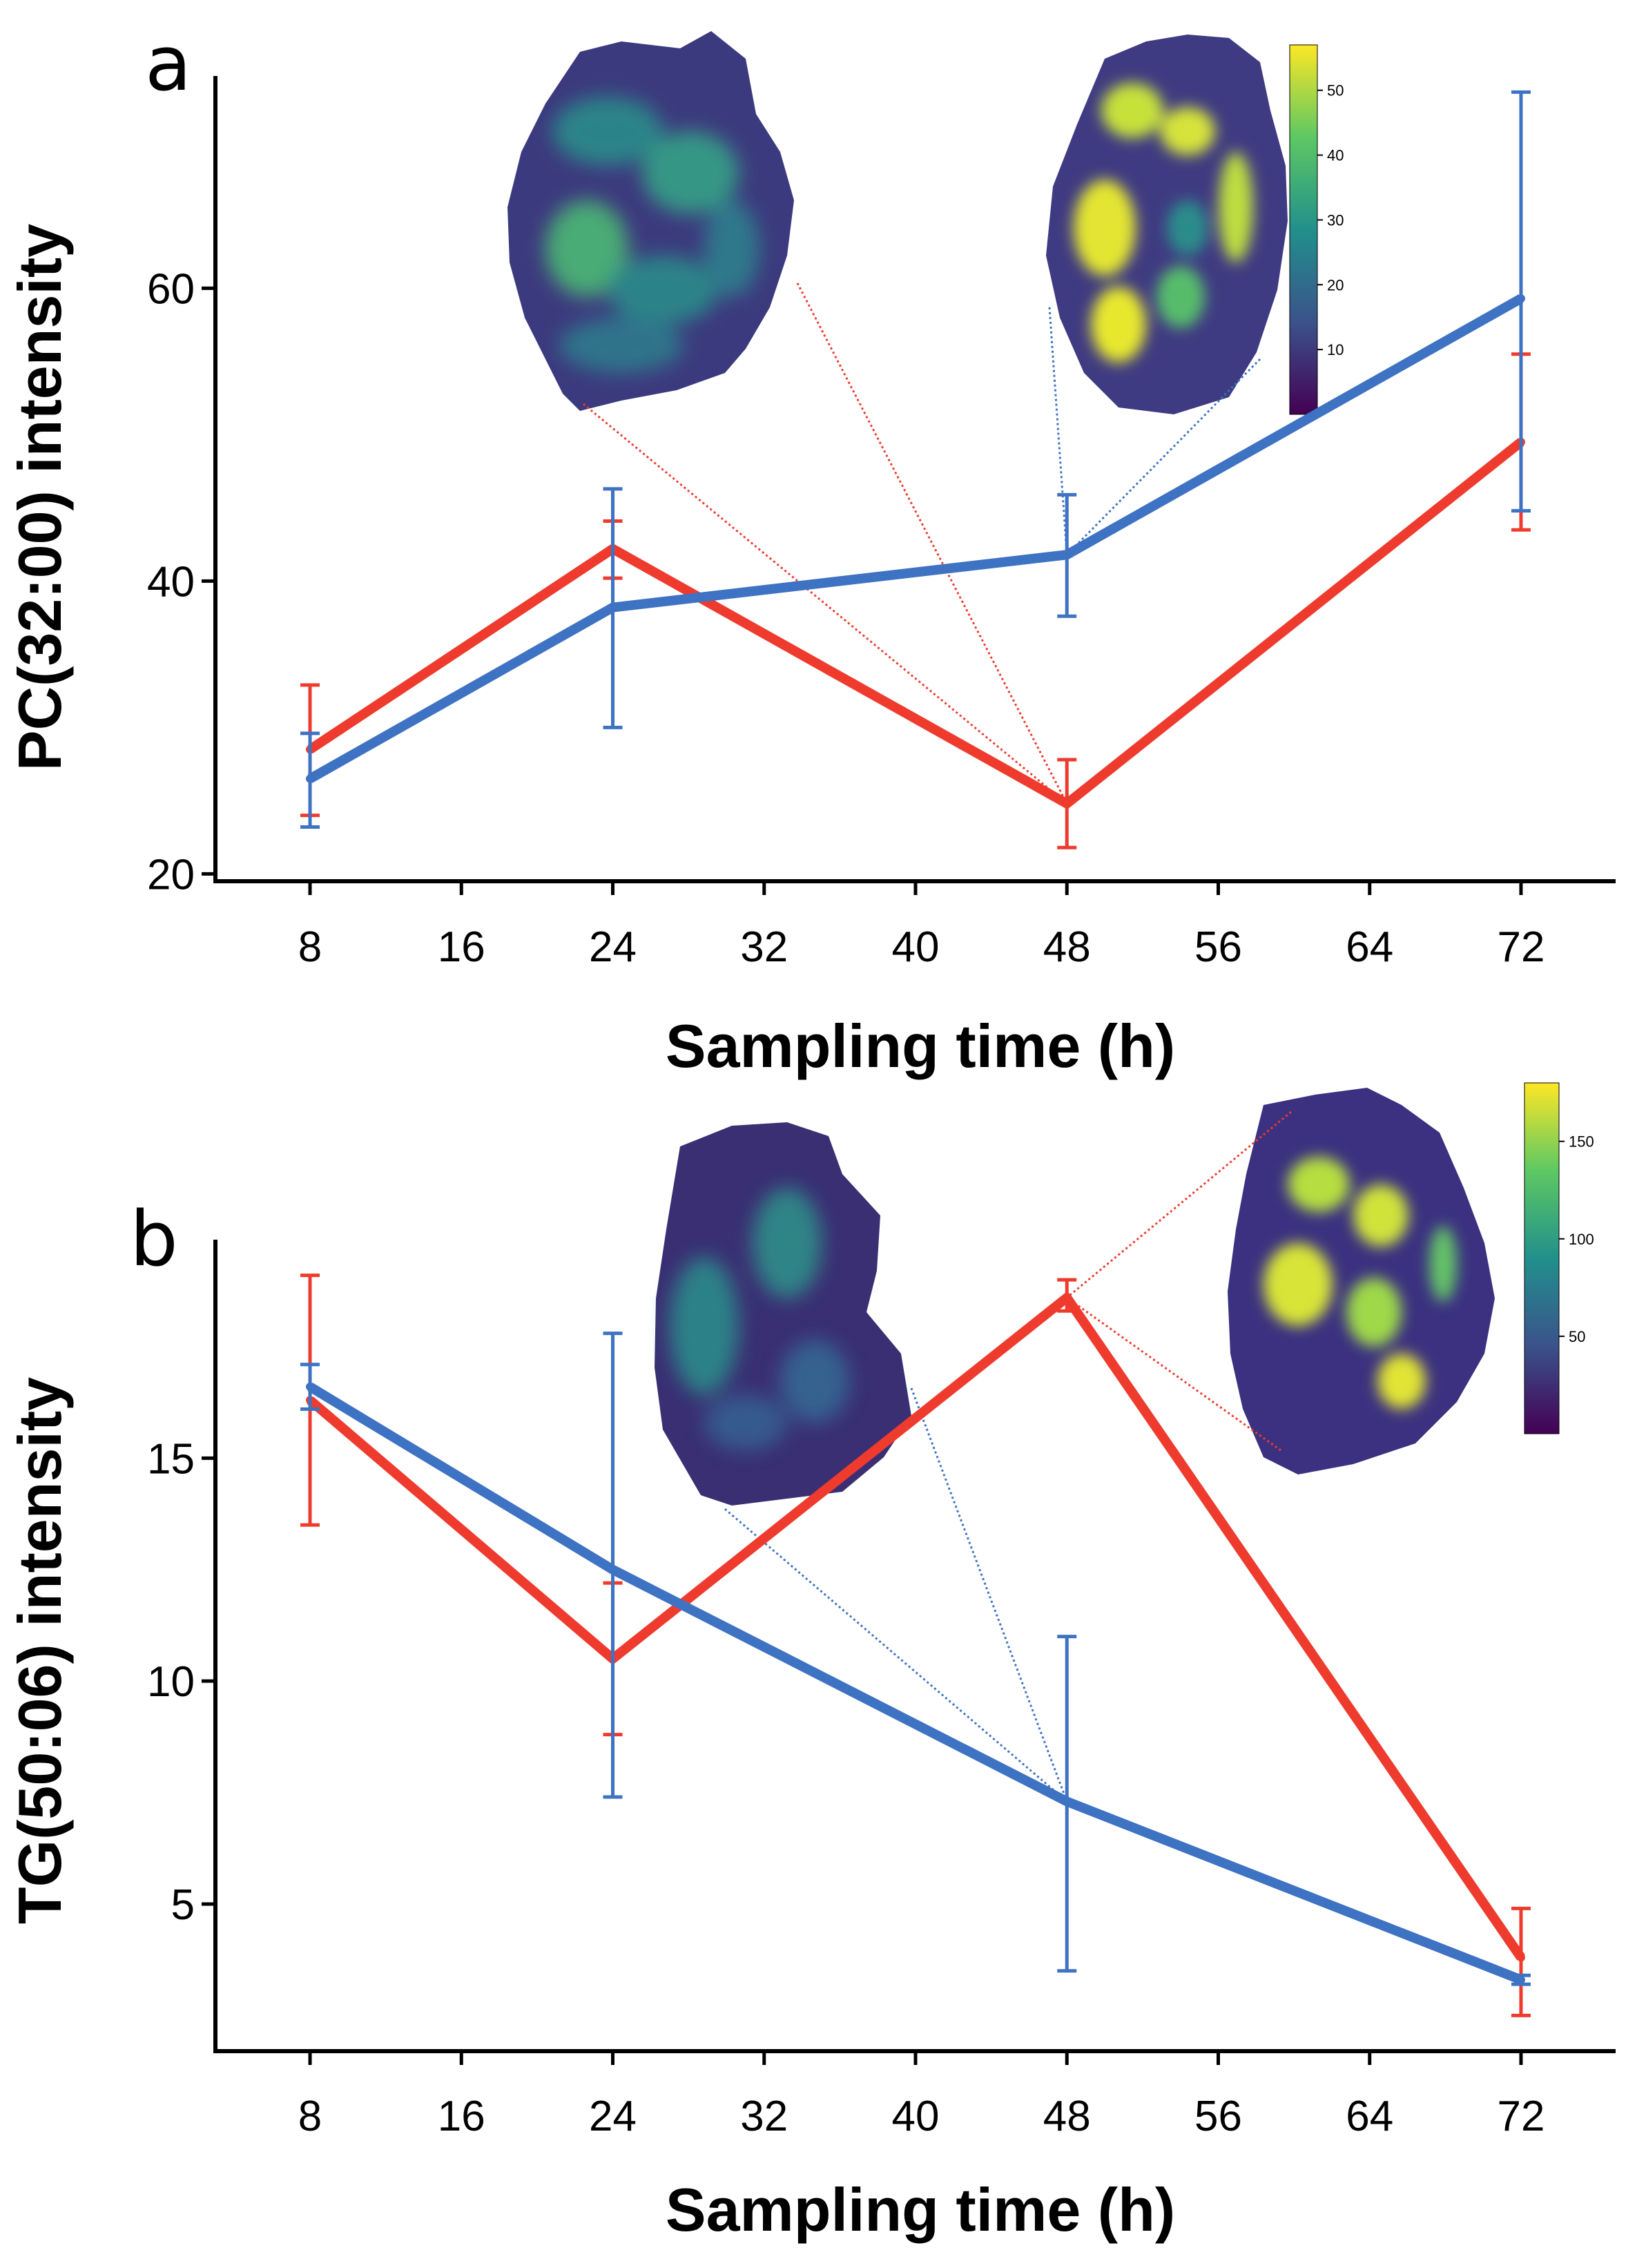 This screenshot has width=1646, height=2268. What do you see at coordinates (783, 1314) in the screenshot?
I see `panel-b-left-inset-image` at bounding box center [783, 1314].